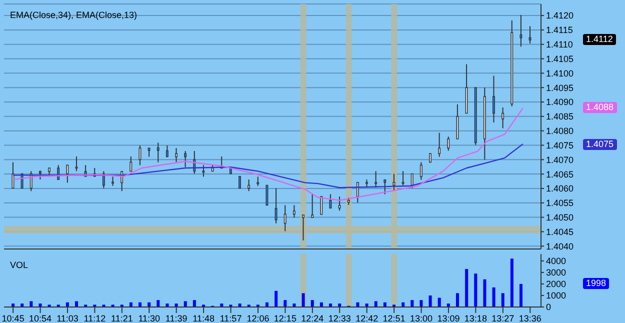 The height and width of the screenshot is (323, 625). I want to click on y-tick-label: 1.4070, so click(560, 159).